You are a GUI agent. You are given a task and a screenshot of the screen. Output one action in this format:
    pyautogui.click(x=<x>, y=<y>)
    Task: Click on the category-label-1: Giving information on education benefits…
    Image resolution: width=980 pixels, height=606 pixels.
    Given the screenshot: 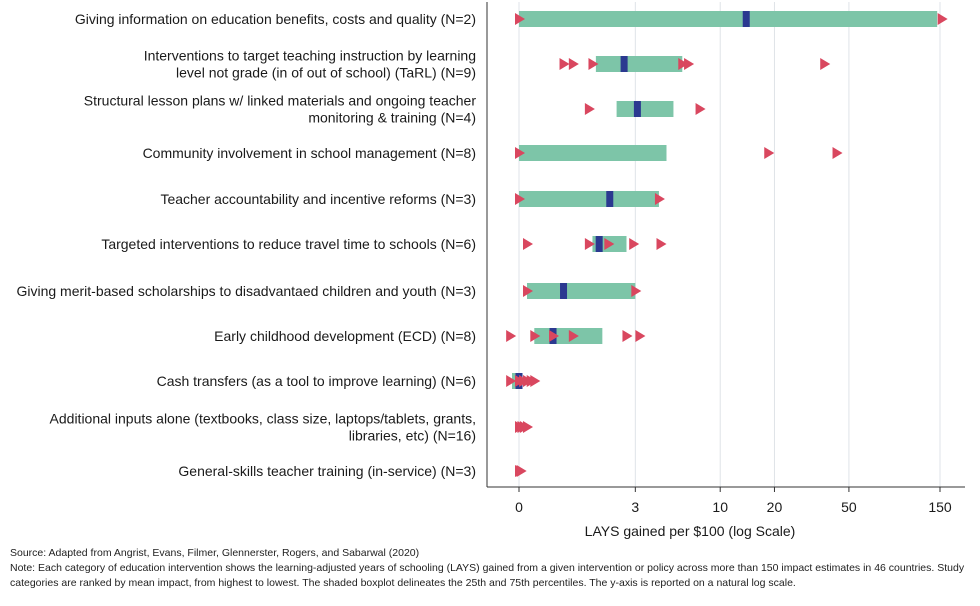 What is the action you would take?
    pyautogui.click(x=275, y=19)
    